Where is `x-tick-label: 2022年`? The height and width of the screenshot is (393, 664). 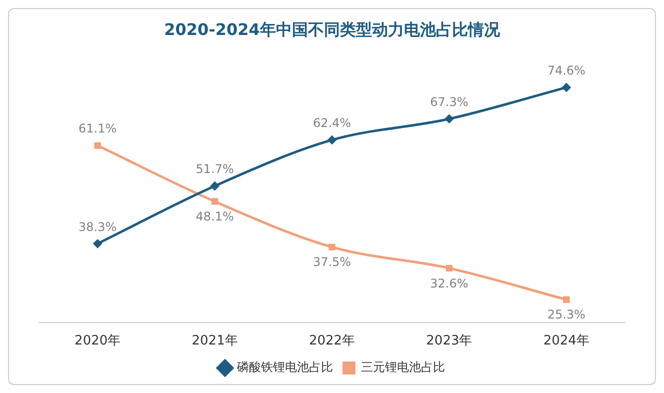 x-tick-label: 2022年 is located at coordinates (332, 341).